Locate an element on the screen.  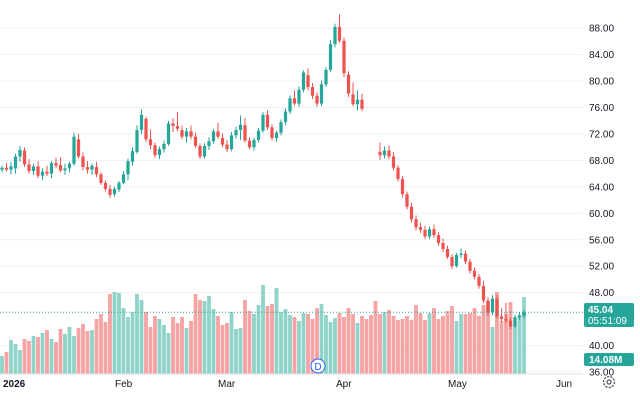
last-price-value: 45.04 is located at coordinates (600, 310).